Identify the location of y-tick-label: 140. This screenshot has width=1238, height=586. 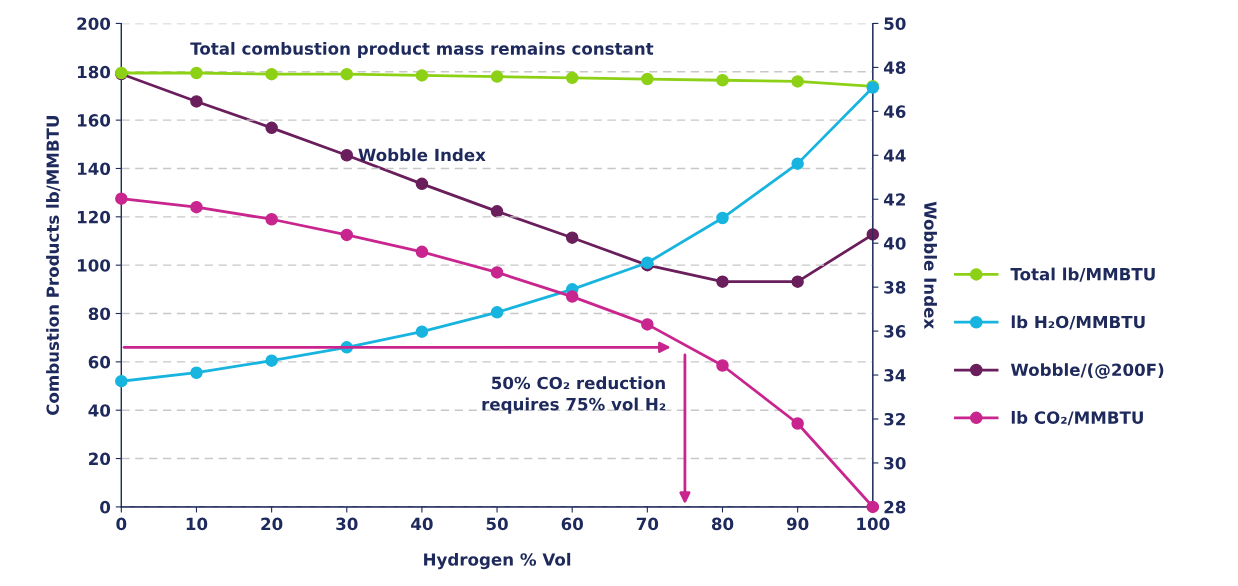
(94, 169).